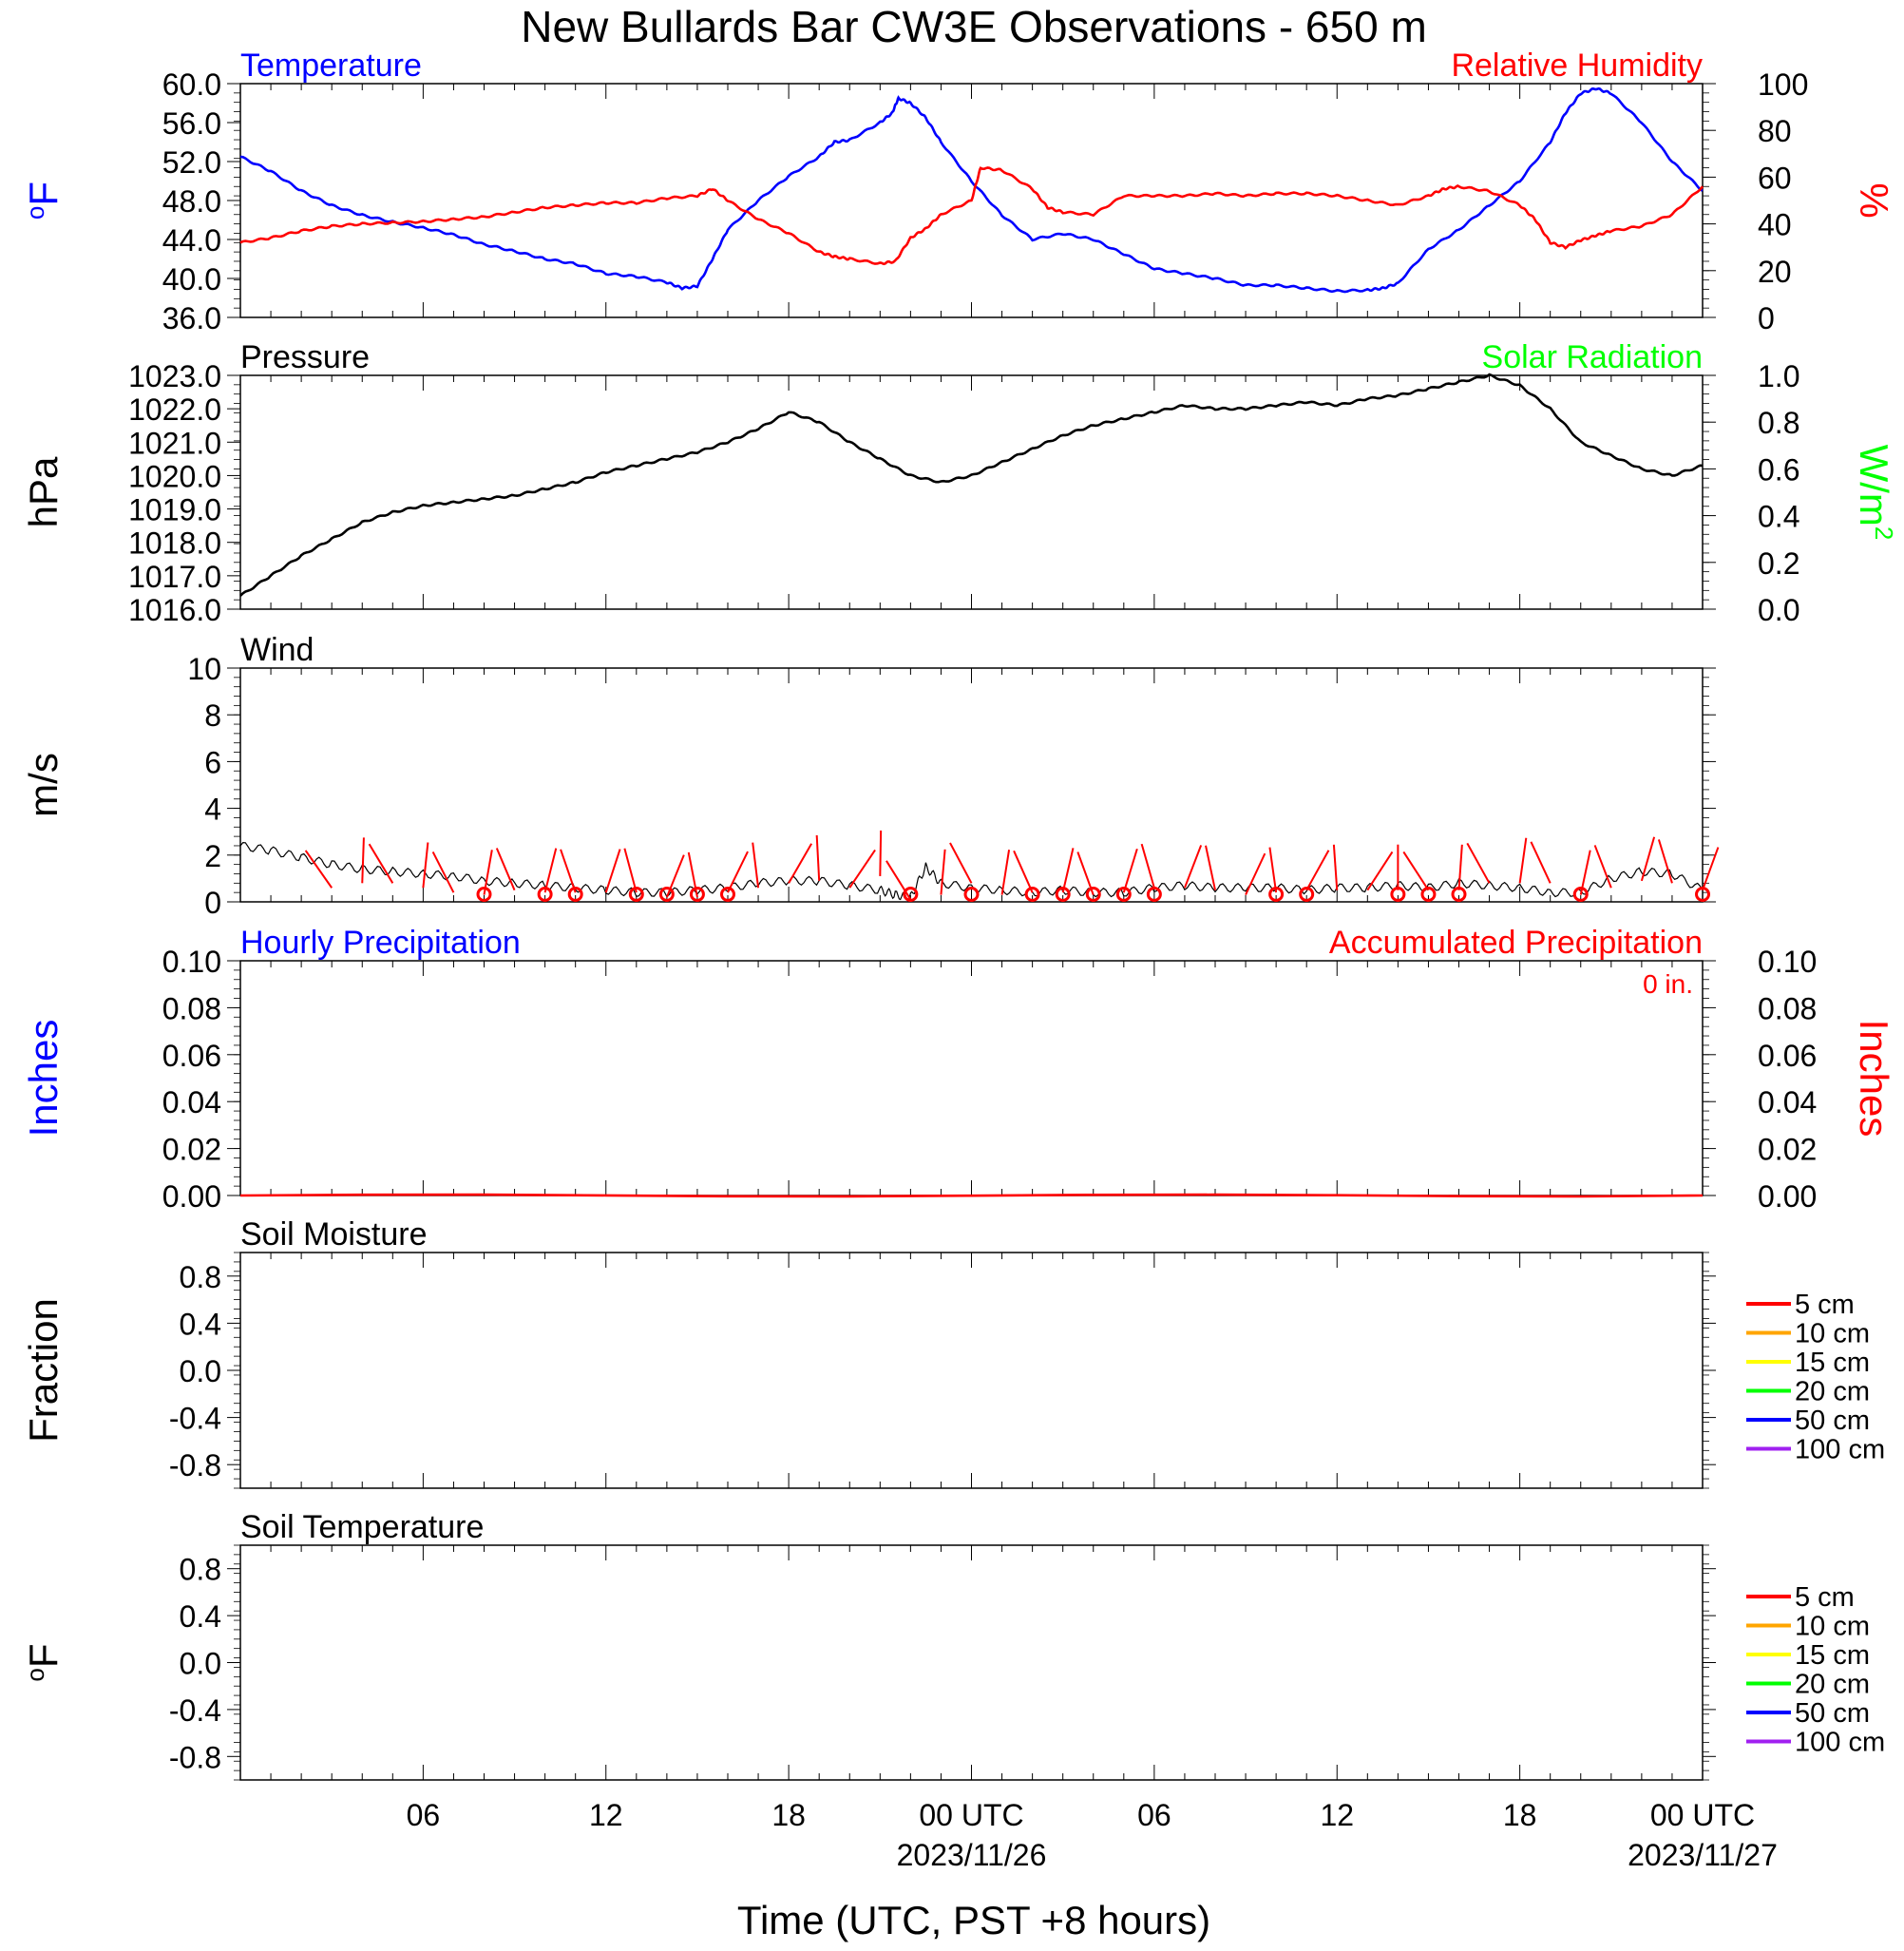  I want to click on y-tick-label: 4, so click(213, 810).